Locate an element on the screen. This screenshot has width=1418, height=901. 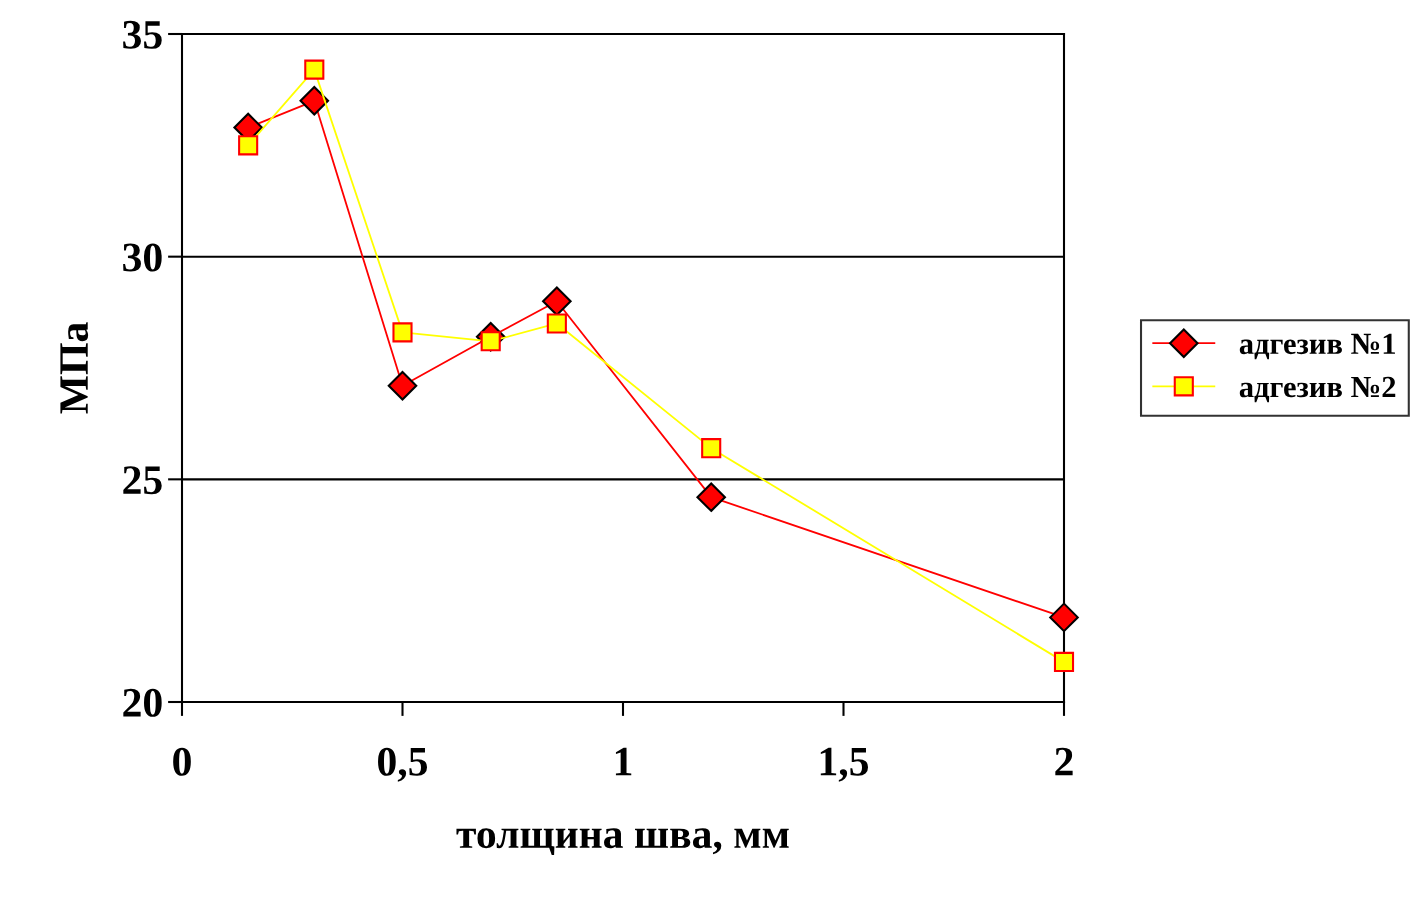
y-tick-label: 20 is located at coordinates (142, 702).